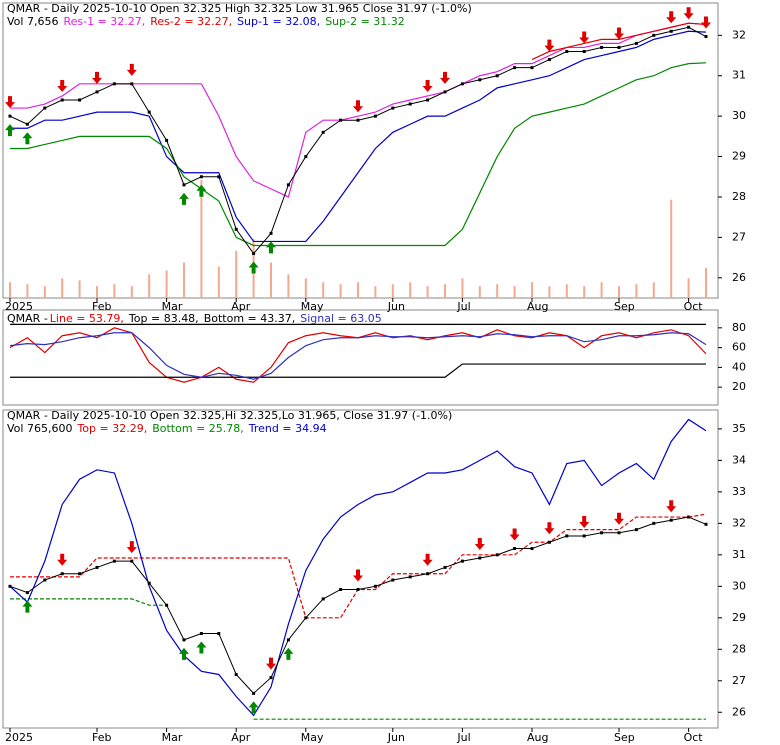 The width and height of the screenshot is (780, 745). What do you see at coordinates (739, 459) in the screenshot?
I see `y-tick-label: 34` at bounding box center [739, 459].